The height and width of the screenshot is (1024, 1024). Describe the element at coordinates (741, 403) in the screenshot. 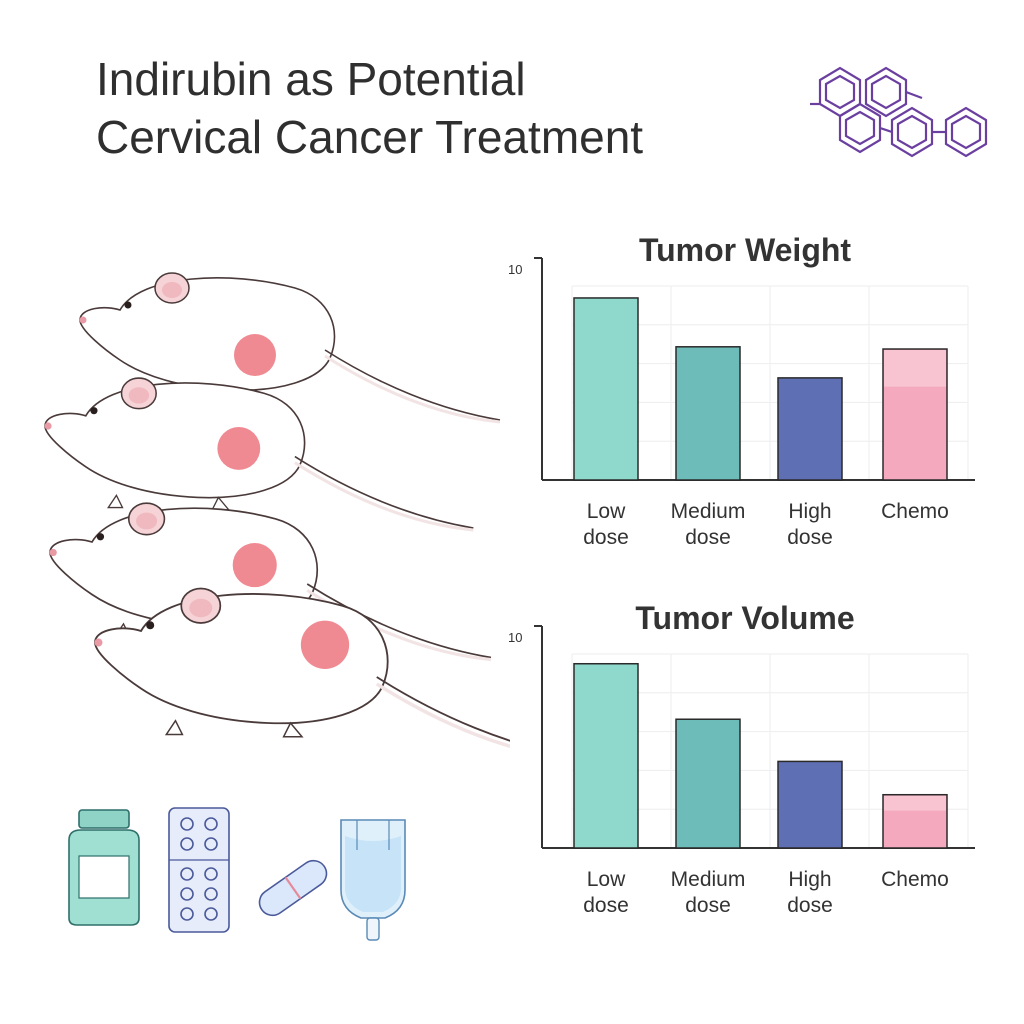

I see `tumor-weight-plot: 10 Low dose Medium dose High dose Chemo` at that location.